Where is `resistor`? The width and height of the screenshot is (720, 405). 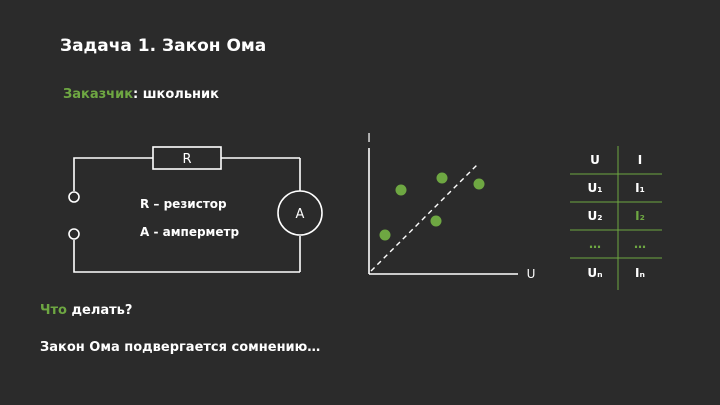 resistor is located at coordinates (187, 158).